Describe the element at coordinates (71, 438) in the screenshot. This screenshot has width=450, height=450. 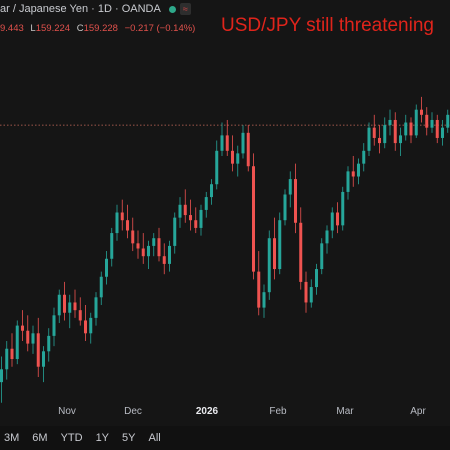
I see `range-ytd-button: YTD` at that location.